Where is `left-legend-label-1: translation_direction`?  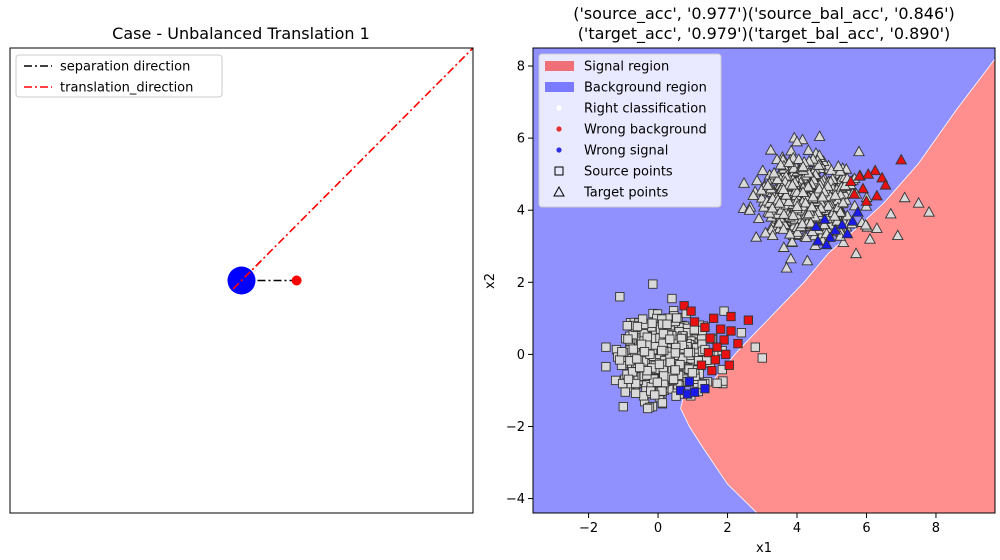 left-legend-label-1: translation_direction is located at coordinates (126, 88).